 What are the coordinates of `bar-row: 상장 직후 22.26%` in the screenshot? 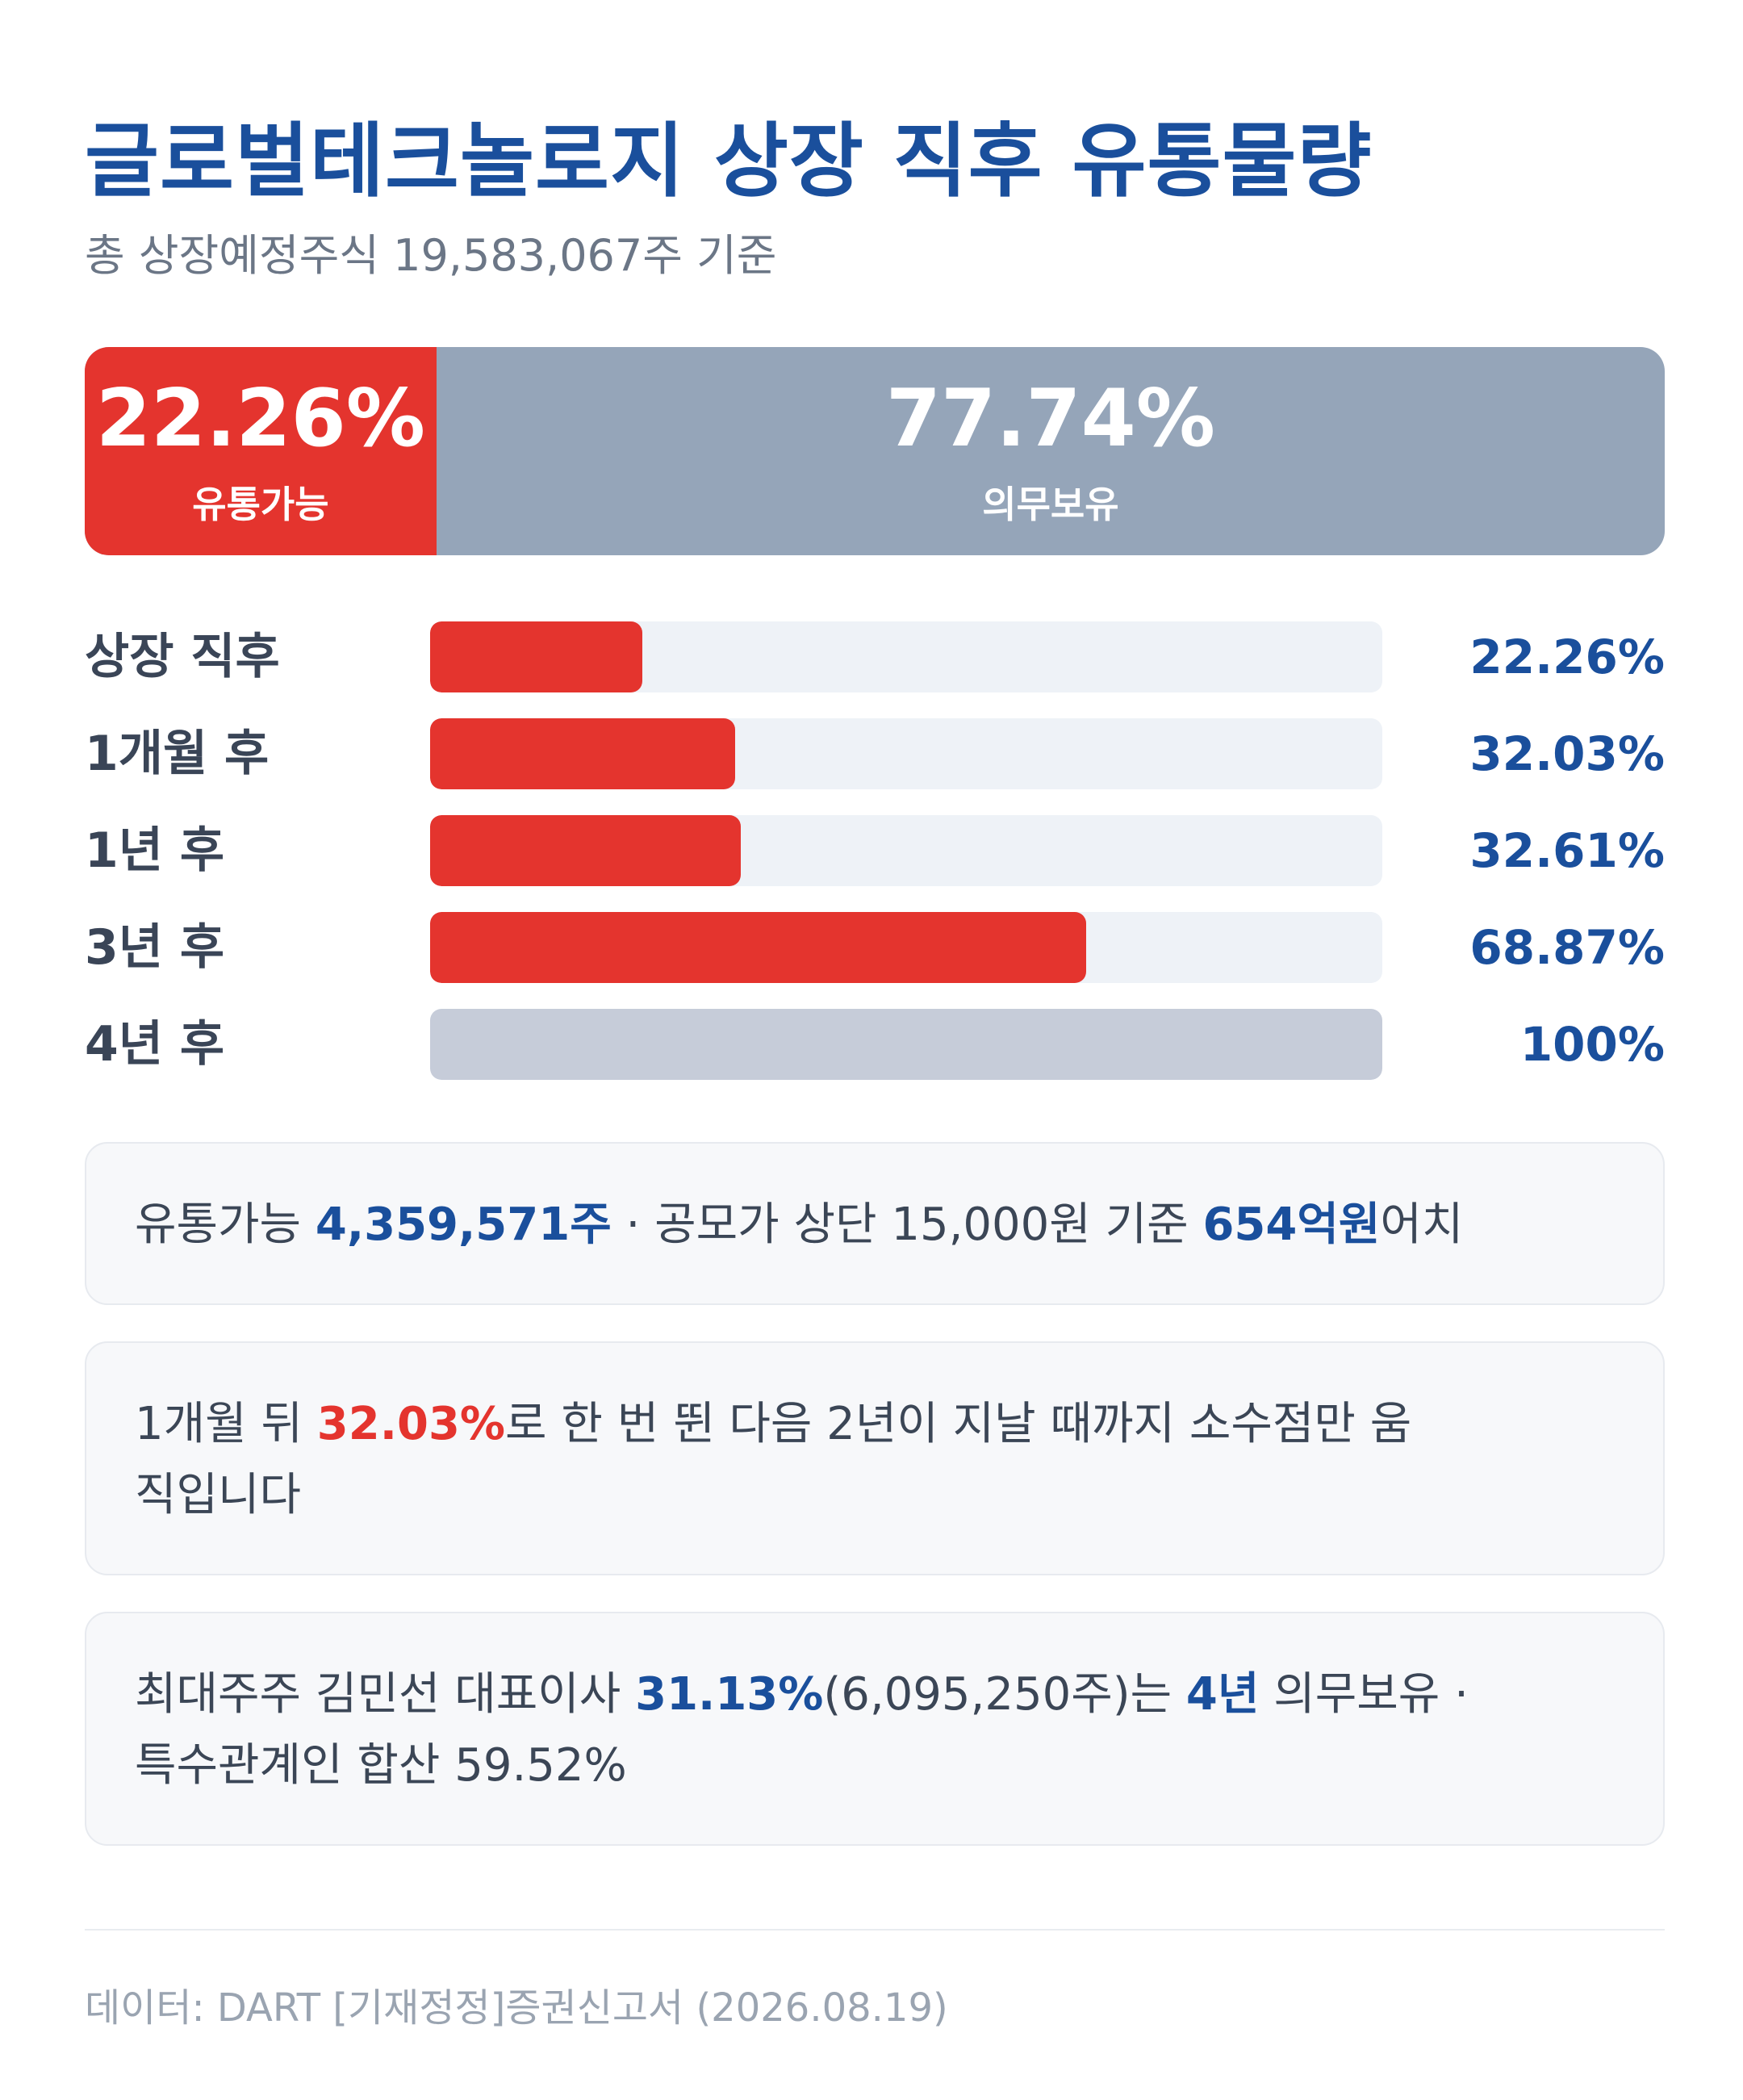 It's located at (875, 656).